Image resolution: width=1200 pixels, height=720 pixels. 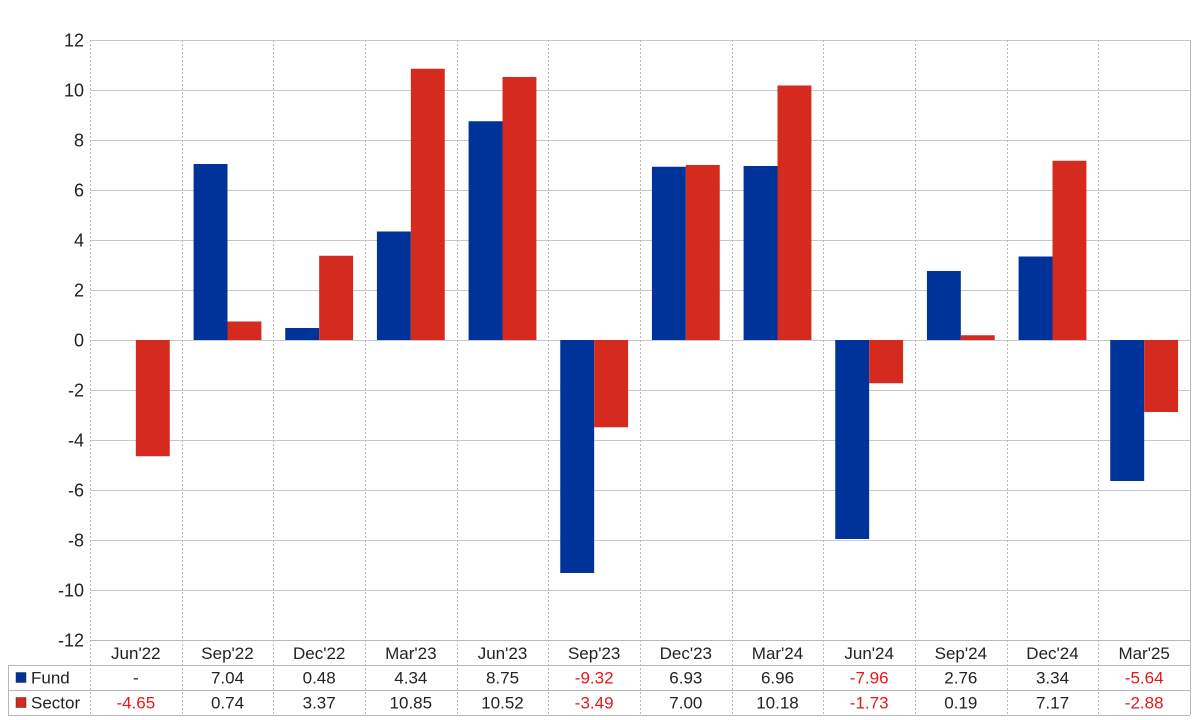 I want to click on category-label-sep-22: Sep'22, so click(x=227, y=653).